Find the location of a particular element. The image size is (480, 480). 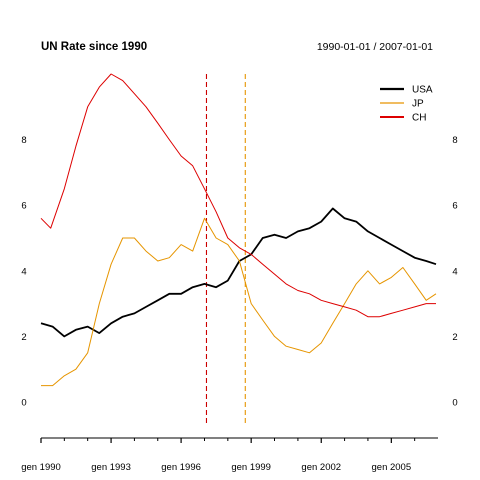

y-tick-label-left: 0 is located at coordinates (23, 403).